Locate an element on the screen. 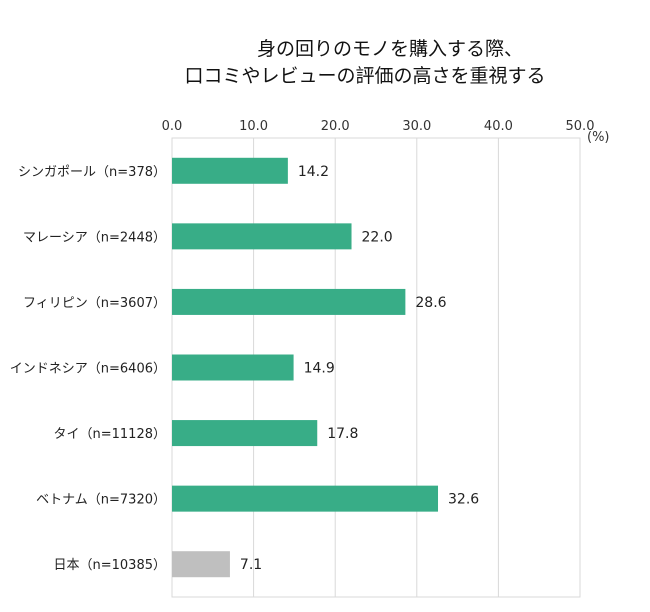  x-tick-label: 30.0 is located at coordinates (416, 126).